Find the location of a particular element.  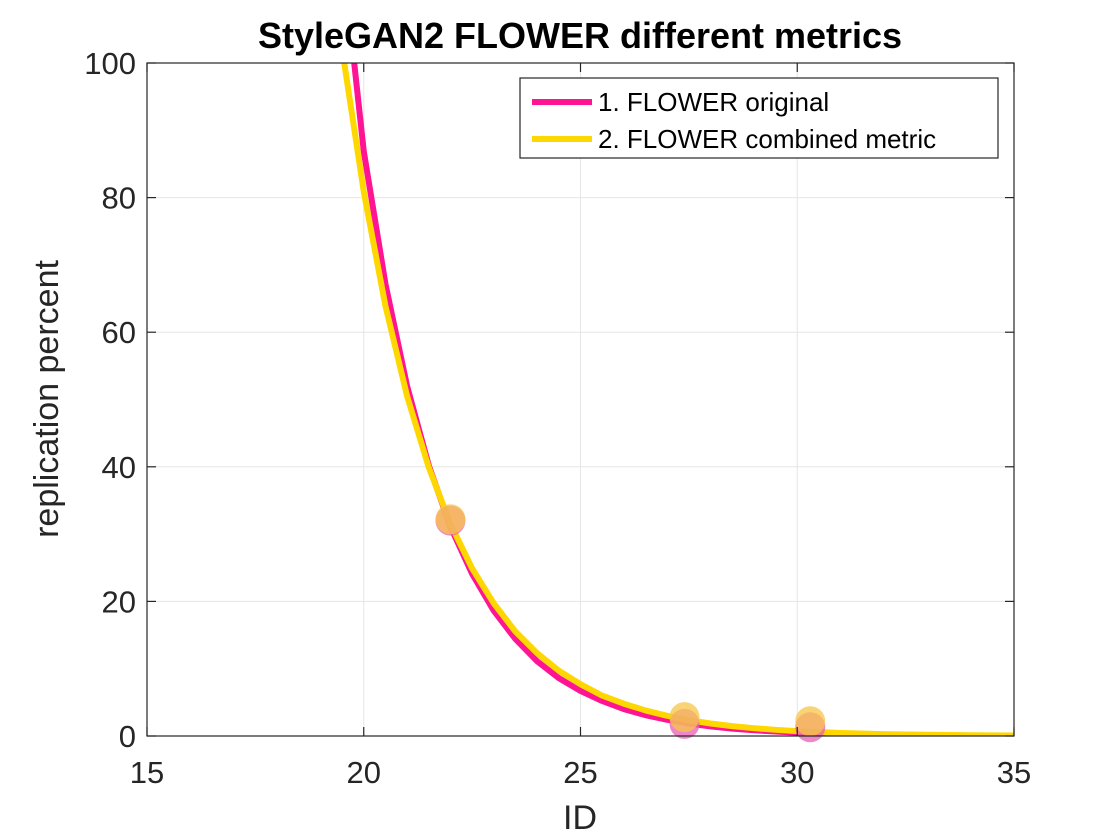

y-tick-label: 20 is located at coordinates (119, 601).